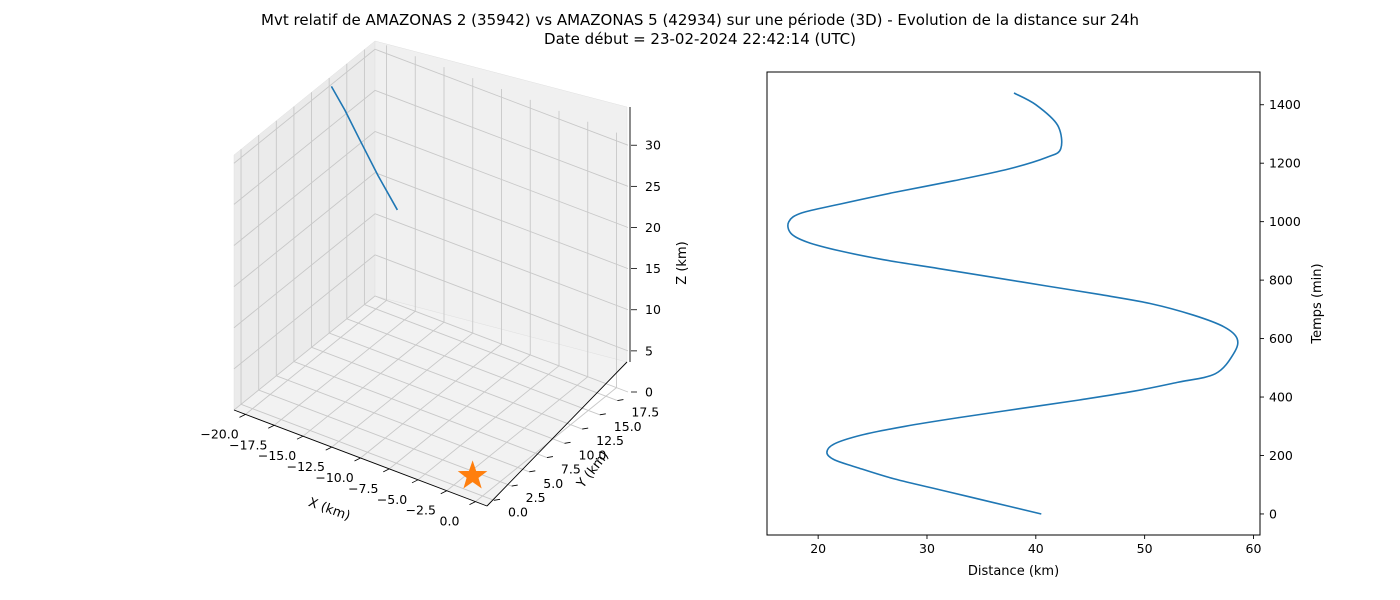 The width and height of the screenshot is (1400, 600). Describe the element at coordinates (653, 227) in the screenshot. I see `z-tick-label: 20` at that location.